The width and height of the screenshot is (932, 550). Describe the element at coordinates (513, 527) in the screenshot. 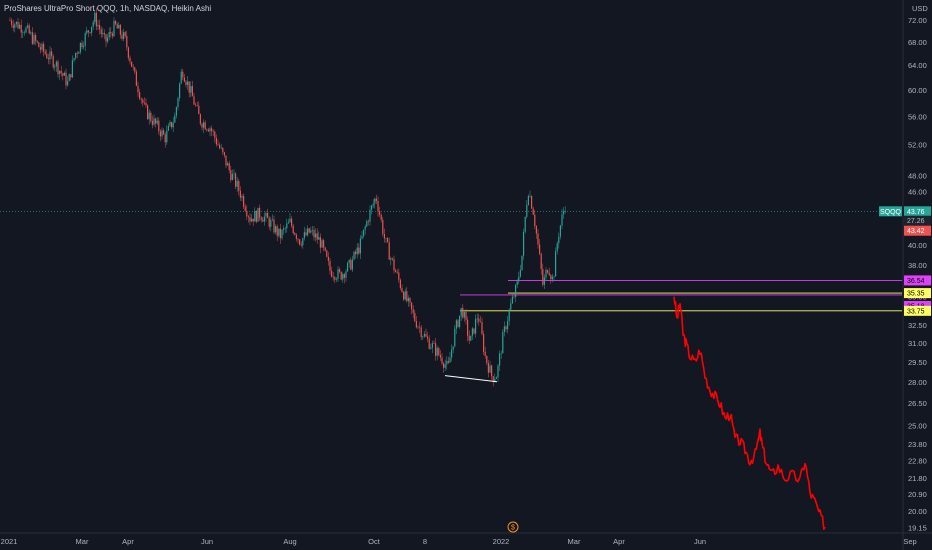

I see `dollar-circle-icon` at that location.